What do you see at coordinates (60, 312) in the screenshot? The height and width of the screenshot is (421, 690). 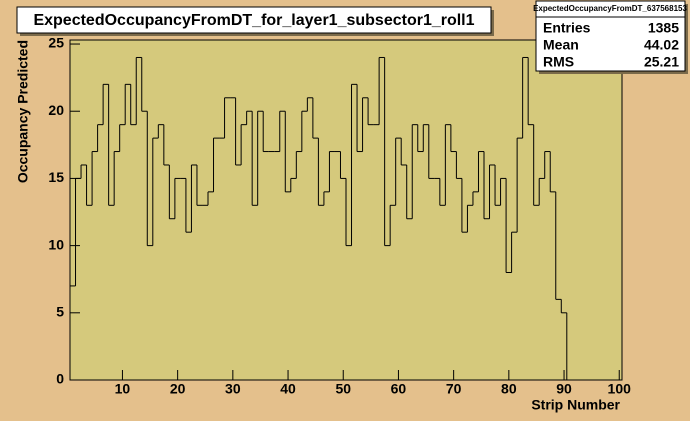 I see `y-tick-label: 5` at bounding box center [60, 312].